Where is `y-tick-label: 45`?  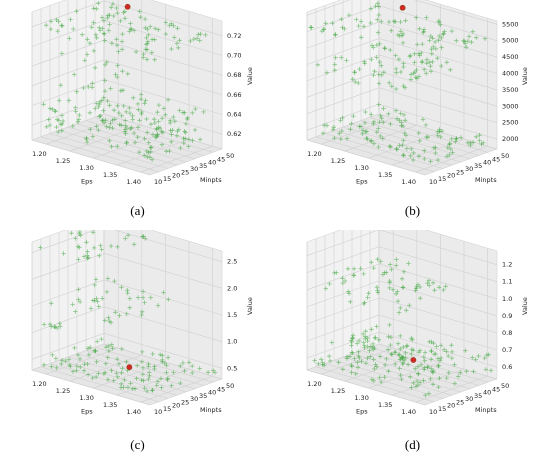
y-tick-label: 45 is located at coordinates (221, 389).